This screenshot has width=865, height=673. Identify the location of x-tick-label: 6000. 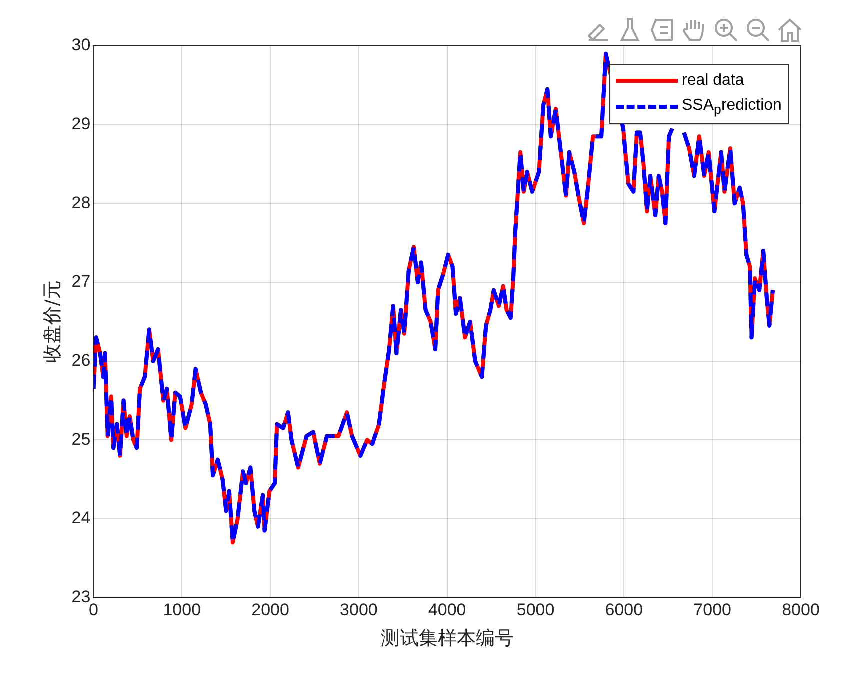
(624, 610).